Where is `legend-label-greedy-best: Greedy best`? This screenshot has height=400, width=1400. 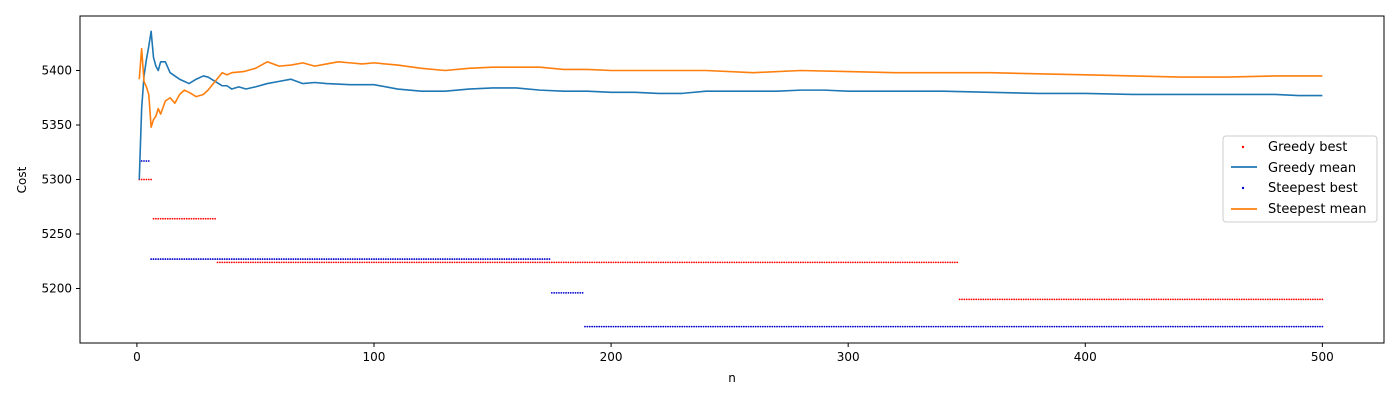
legend-label-greedy-best: Greedy best is located at coordinates (1307, 147).